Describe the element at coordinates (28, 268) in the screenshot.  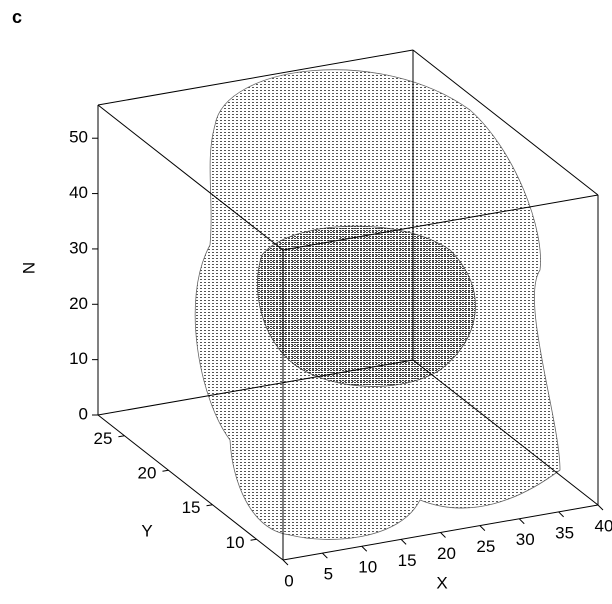
I see `z-axis-label: N` at that location.